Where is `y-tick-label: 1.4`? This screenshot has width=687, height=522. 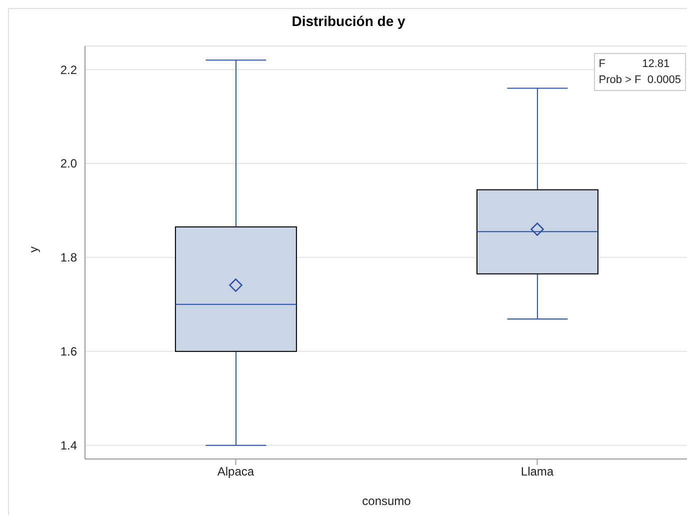
y-tick-label: 1.4 is located at coordinates (69, 445).